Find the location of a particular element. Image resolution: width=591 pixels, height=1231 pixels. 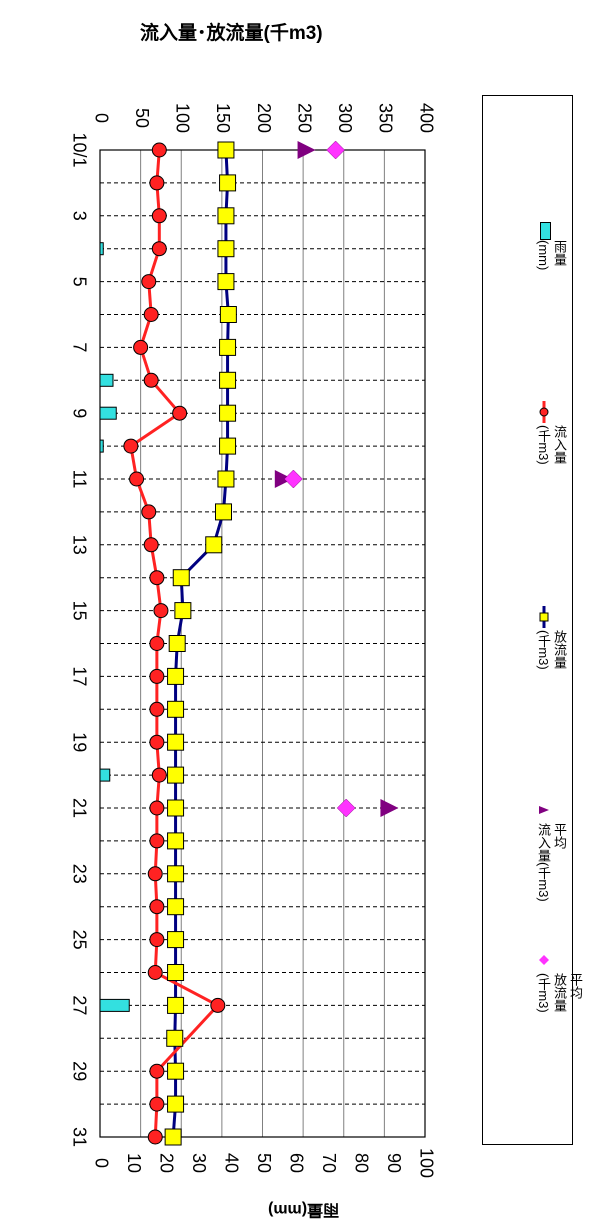

date-tick-label: 5 is located at coordinates (79, 282).